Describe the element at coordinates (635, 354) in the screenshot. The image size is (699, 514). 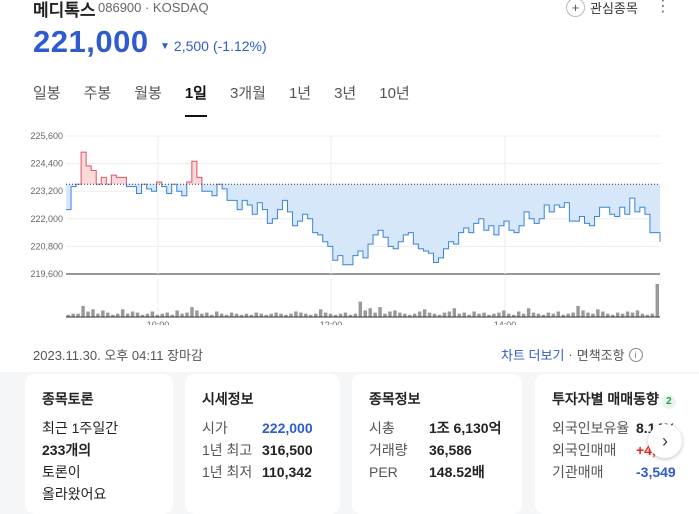
I see `info-icon: i` at that location.